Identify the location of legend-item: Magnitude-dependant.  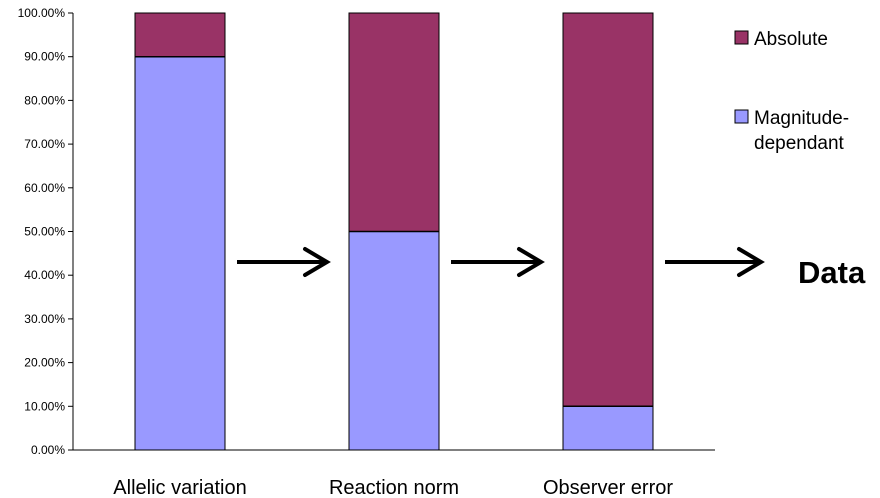
(791, 131).